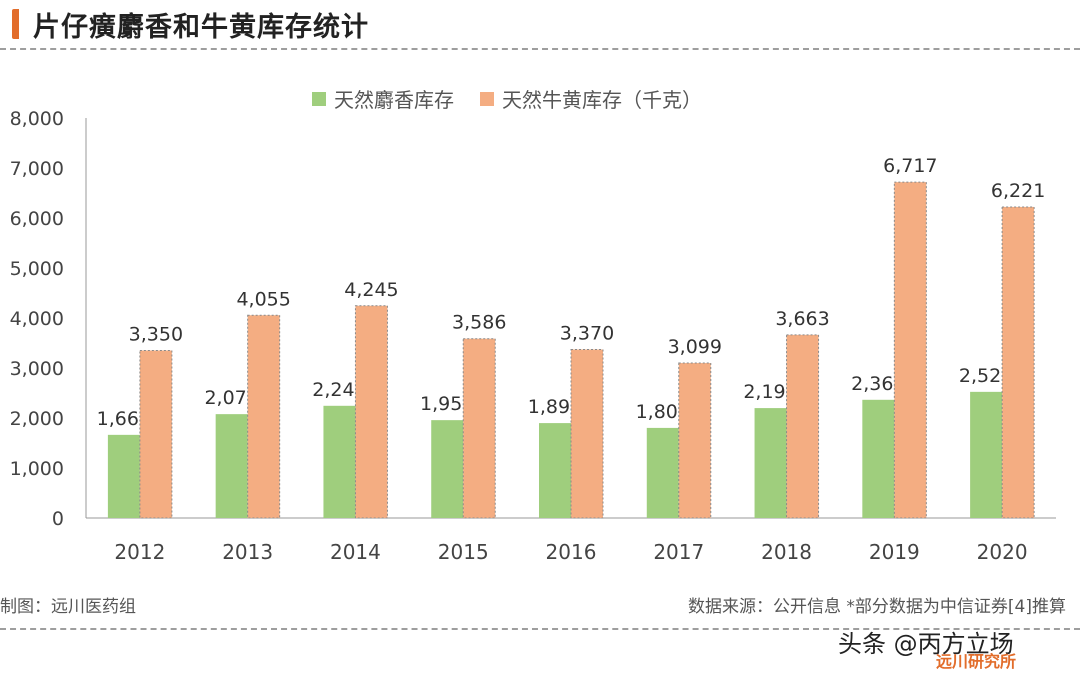 This screenshot has width=1080, height=677. Describe the element at coordinates (339, 390) in the screenshot. I see `data-label-musk: 2,244` at that location.